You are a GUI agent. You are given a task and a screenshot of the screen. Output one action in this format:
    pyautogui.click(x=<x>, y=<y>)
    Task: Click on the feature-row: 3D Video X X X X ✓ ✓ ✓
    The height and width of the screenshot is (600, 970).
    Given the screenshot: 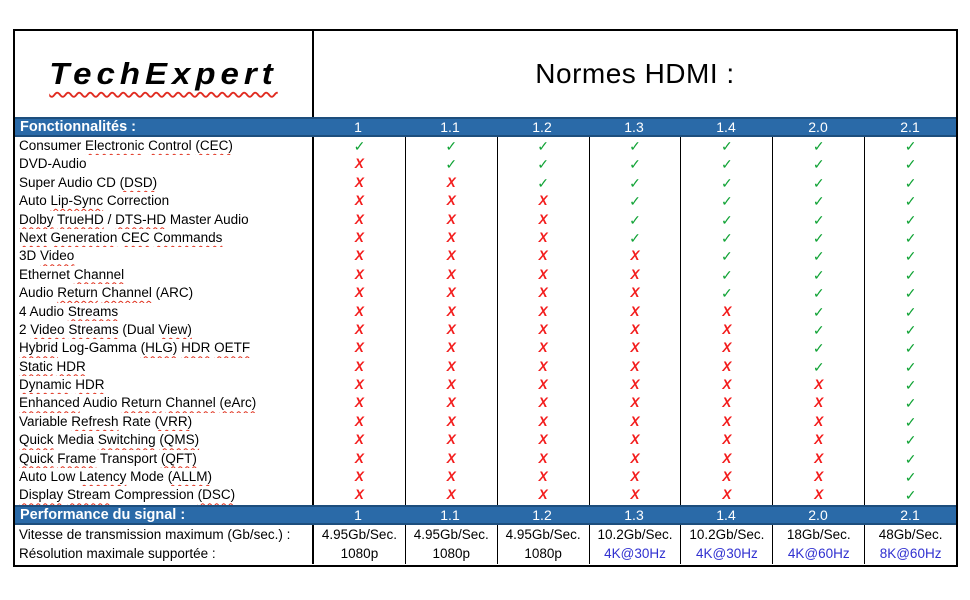 What is the action you would take?
    pyautogui.click(x=485, y=256)
    